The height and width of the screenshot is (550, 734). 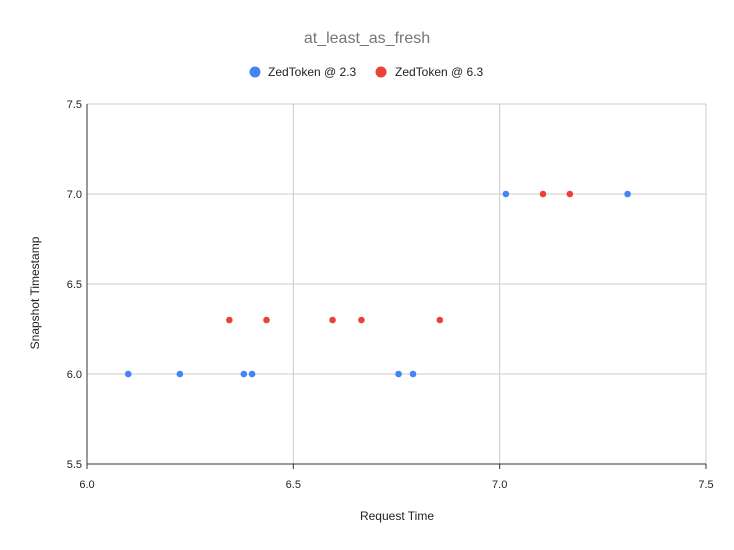 What do you see at coordinates (35, 292) in the screenshot?
I see `y-axis-title: Snapshot Timestamp` at bounding box center [35, 292].